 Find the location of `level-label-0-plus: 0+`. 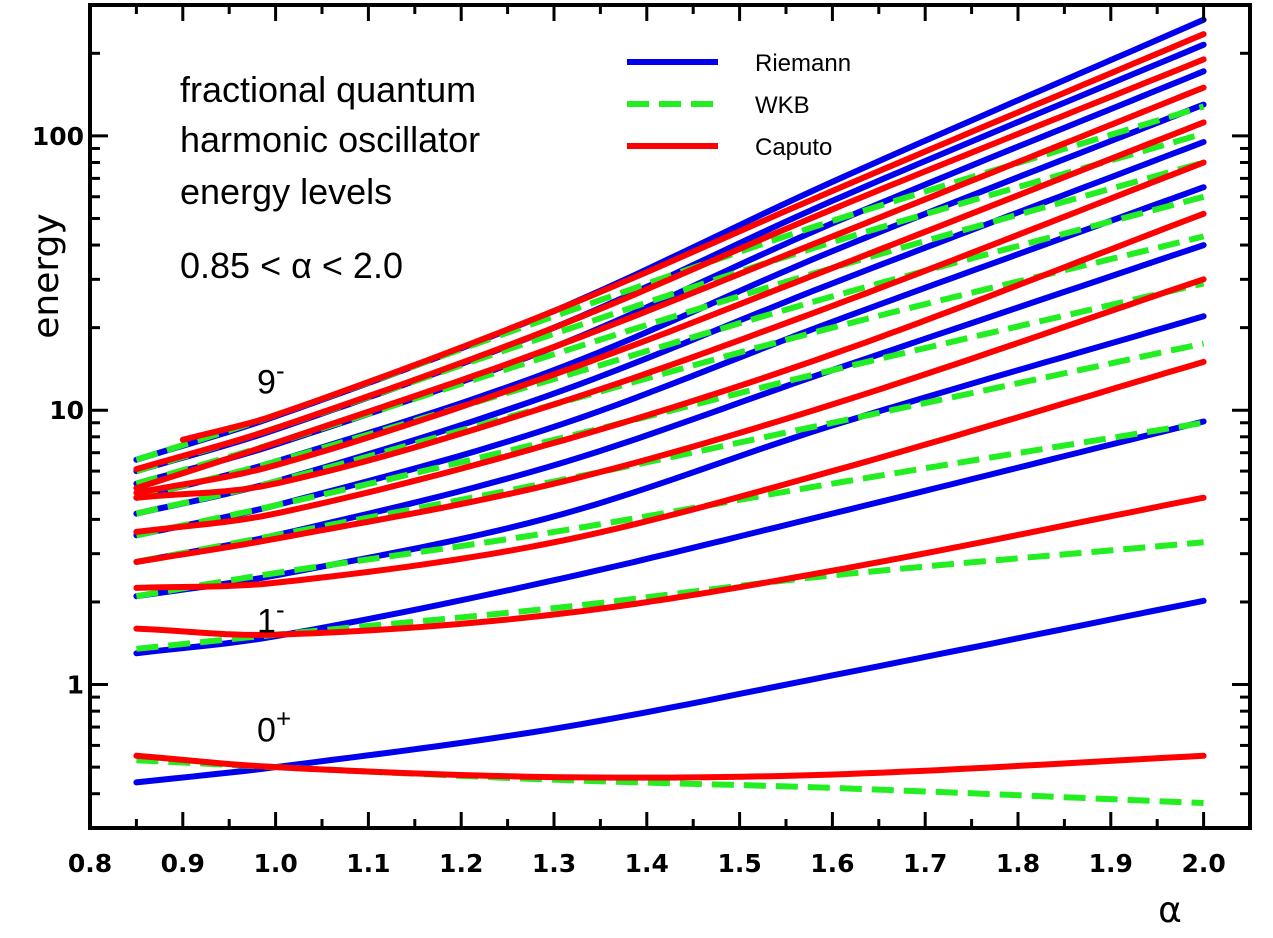

level-label-0-plus: 0+ is located at coordinates (274, 727).